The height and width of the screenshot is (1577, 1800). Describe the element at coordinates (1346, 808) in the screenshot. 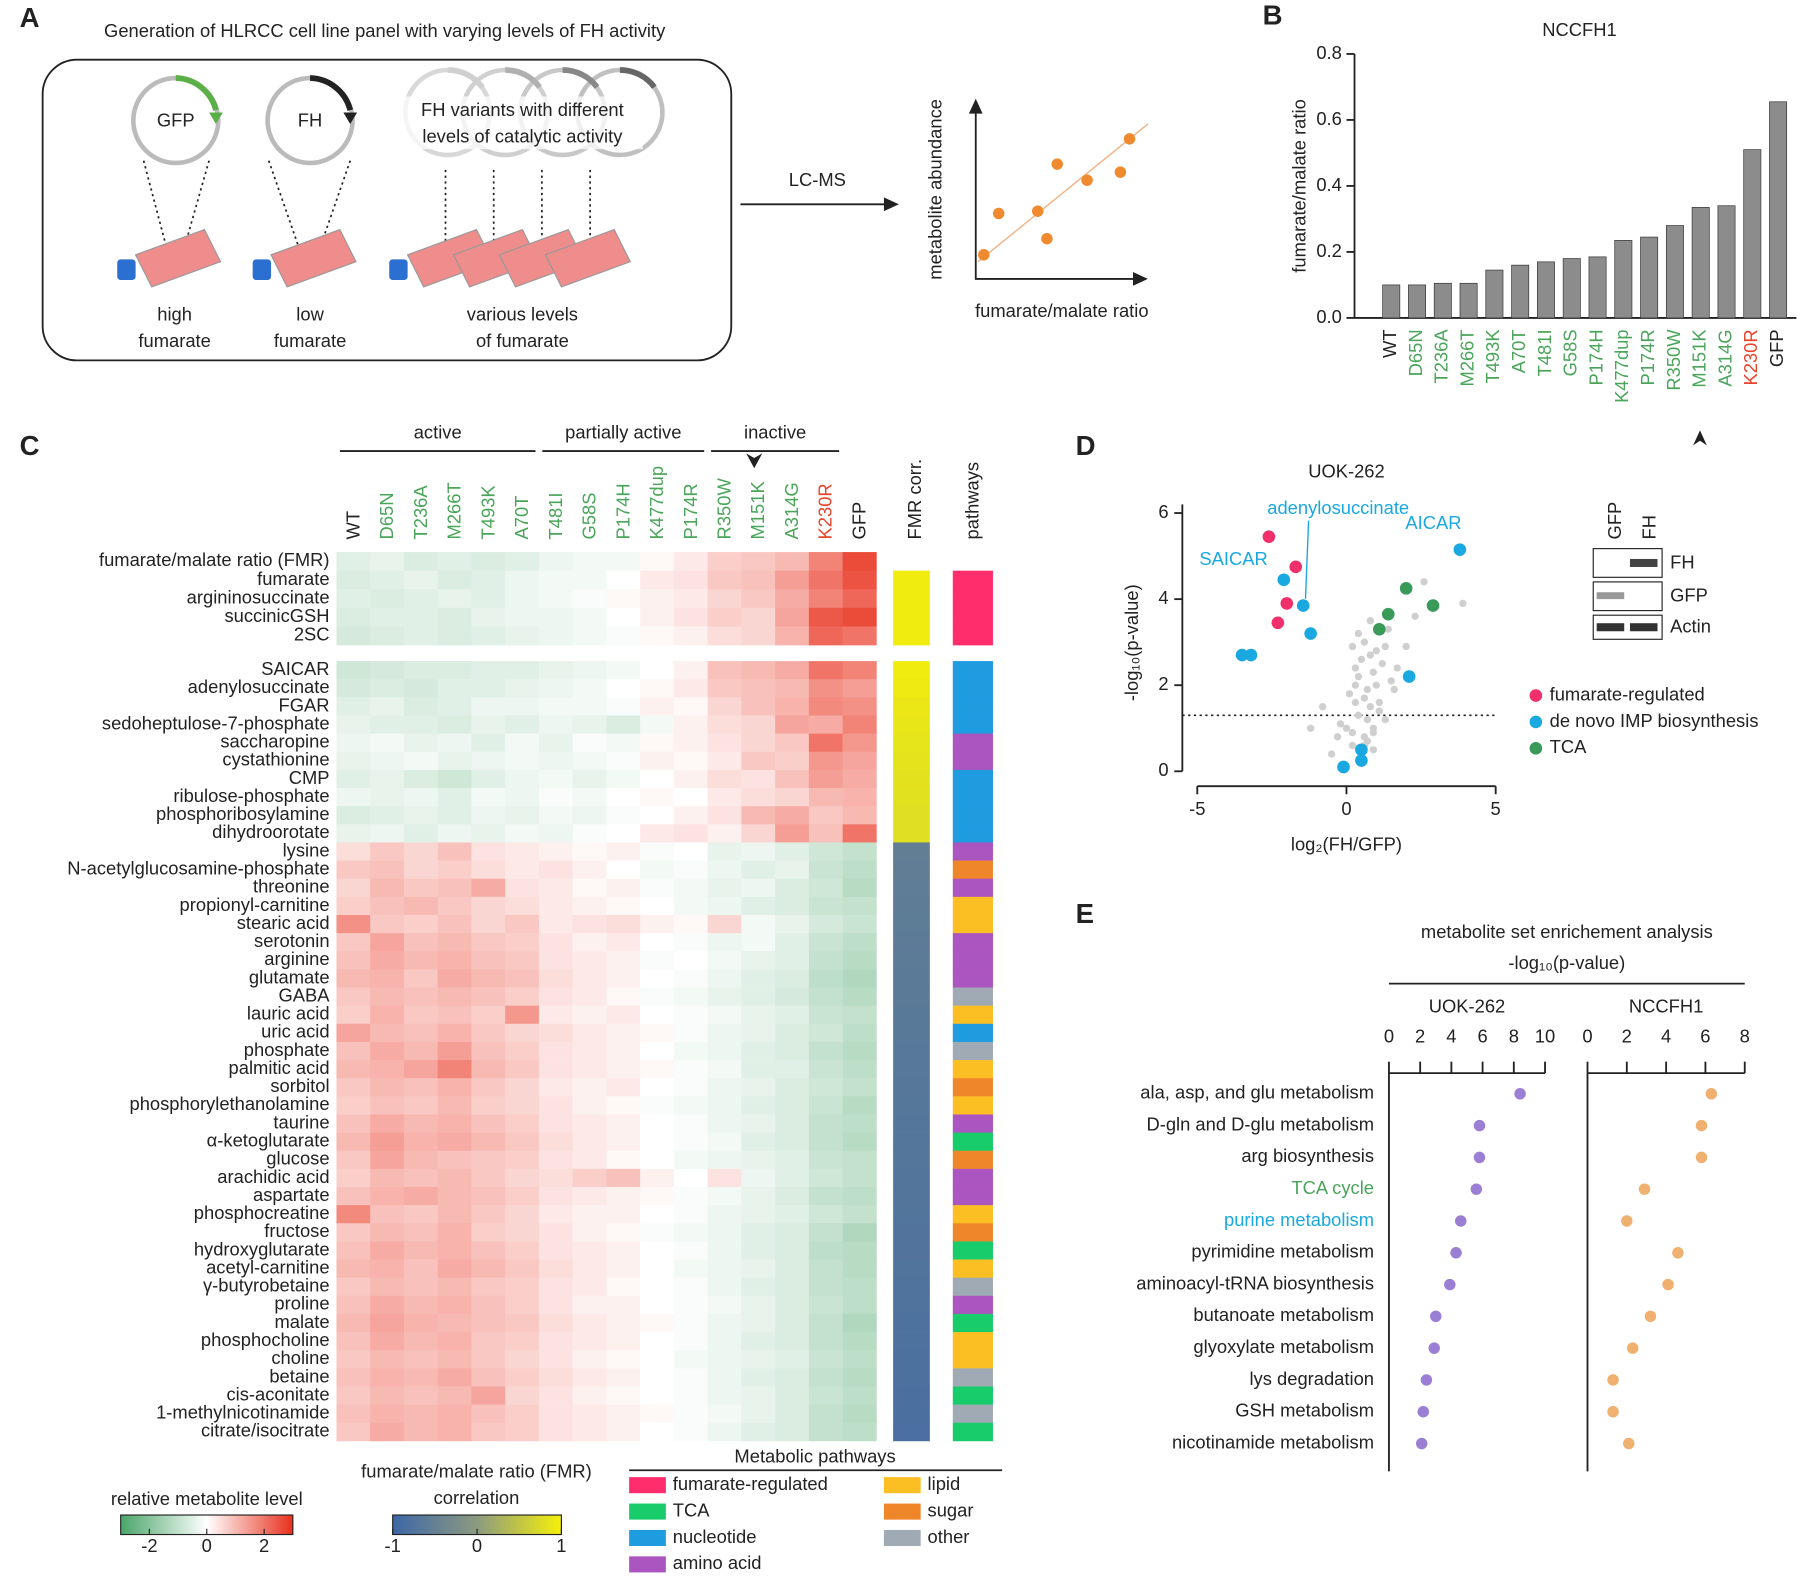

I see `x-tick-label: 0` at that location.